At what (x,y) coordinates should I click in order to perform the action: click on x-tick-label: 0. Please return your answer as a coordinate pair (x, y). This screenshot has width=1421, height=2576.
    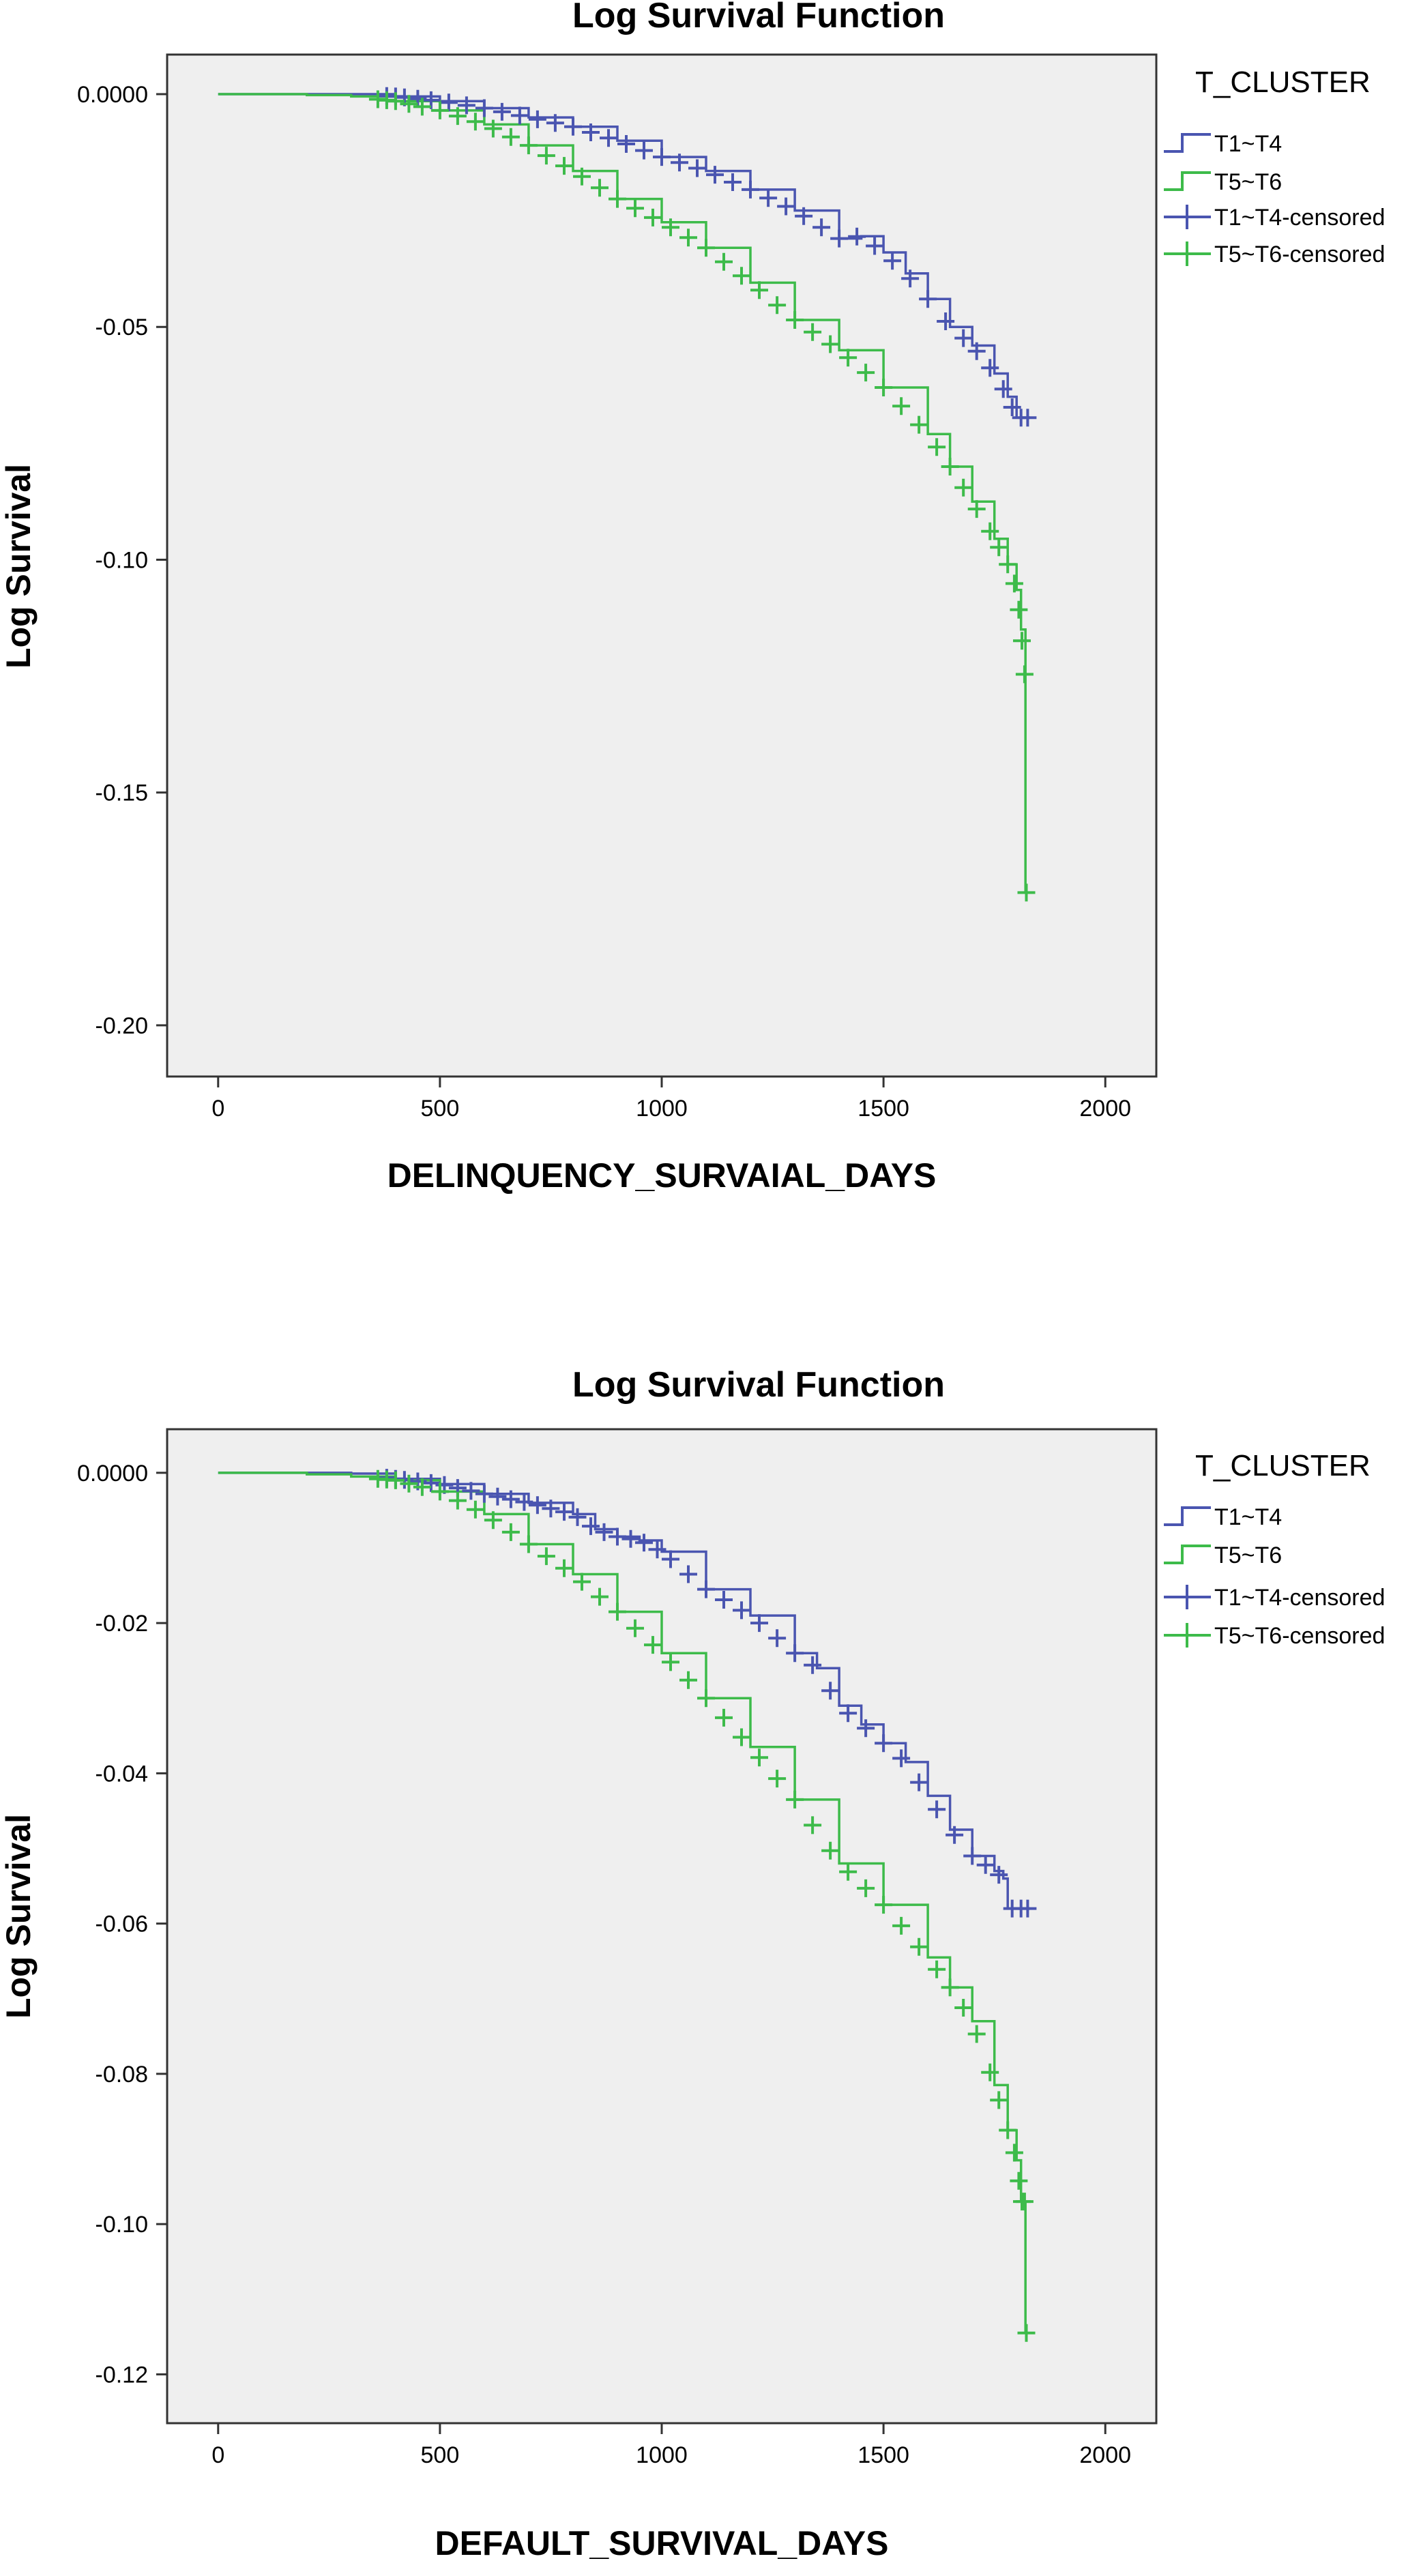
    Looking at the image, I should click on (218, 1109).